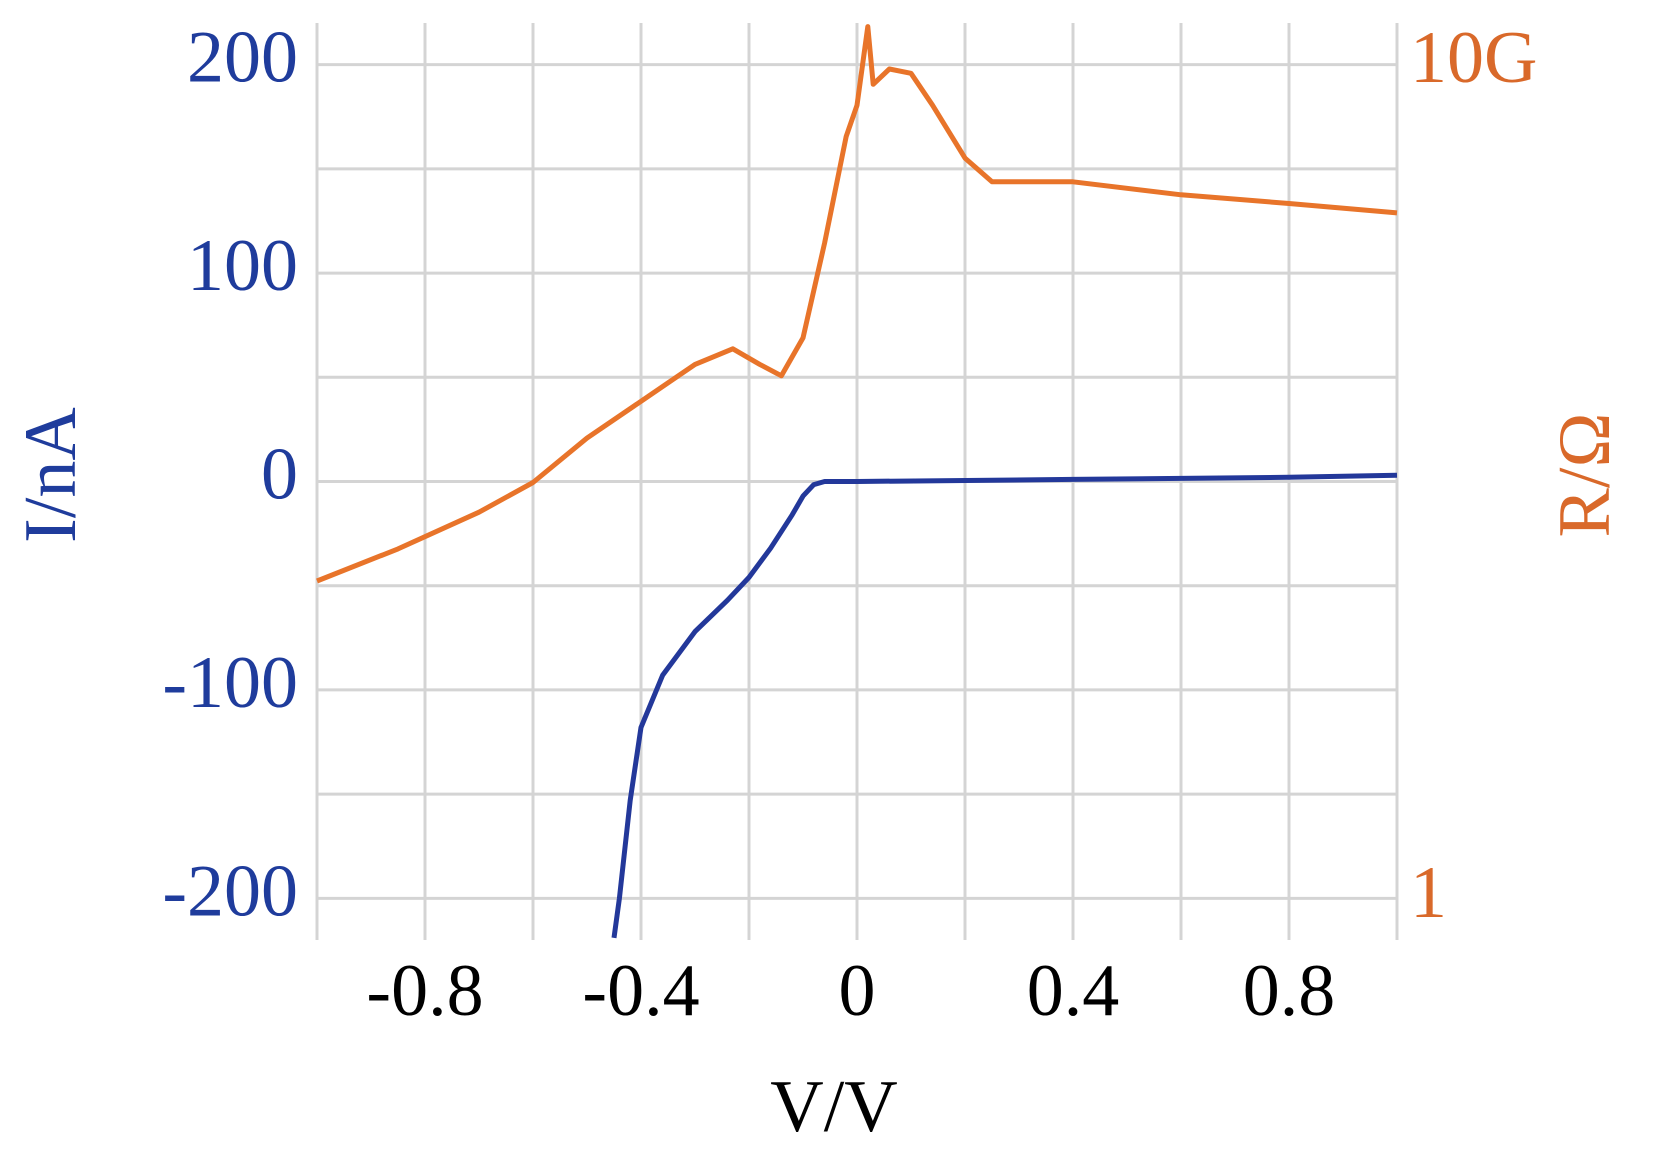 The width and height of the screenshot is (1655, 1174). What do you see at coordinates (1585, 475) in the screenshot?
I see `y2-axis-label: R/Ω` at bounding box center [1585, 475].